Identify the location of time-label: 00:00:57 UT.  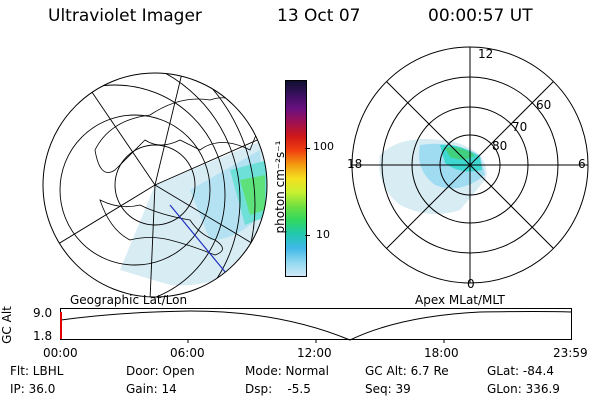
(480, 16).